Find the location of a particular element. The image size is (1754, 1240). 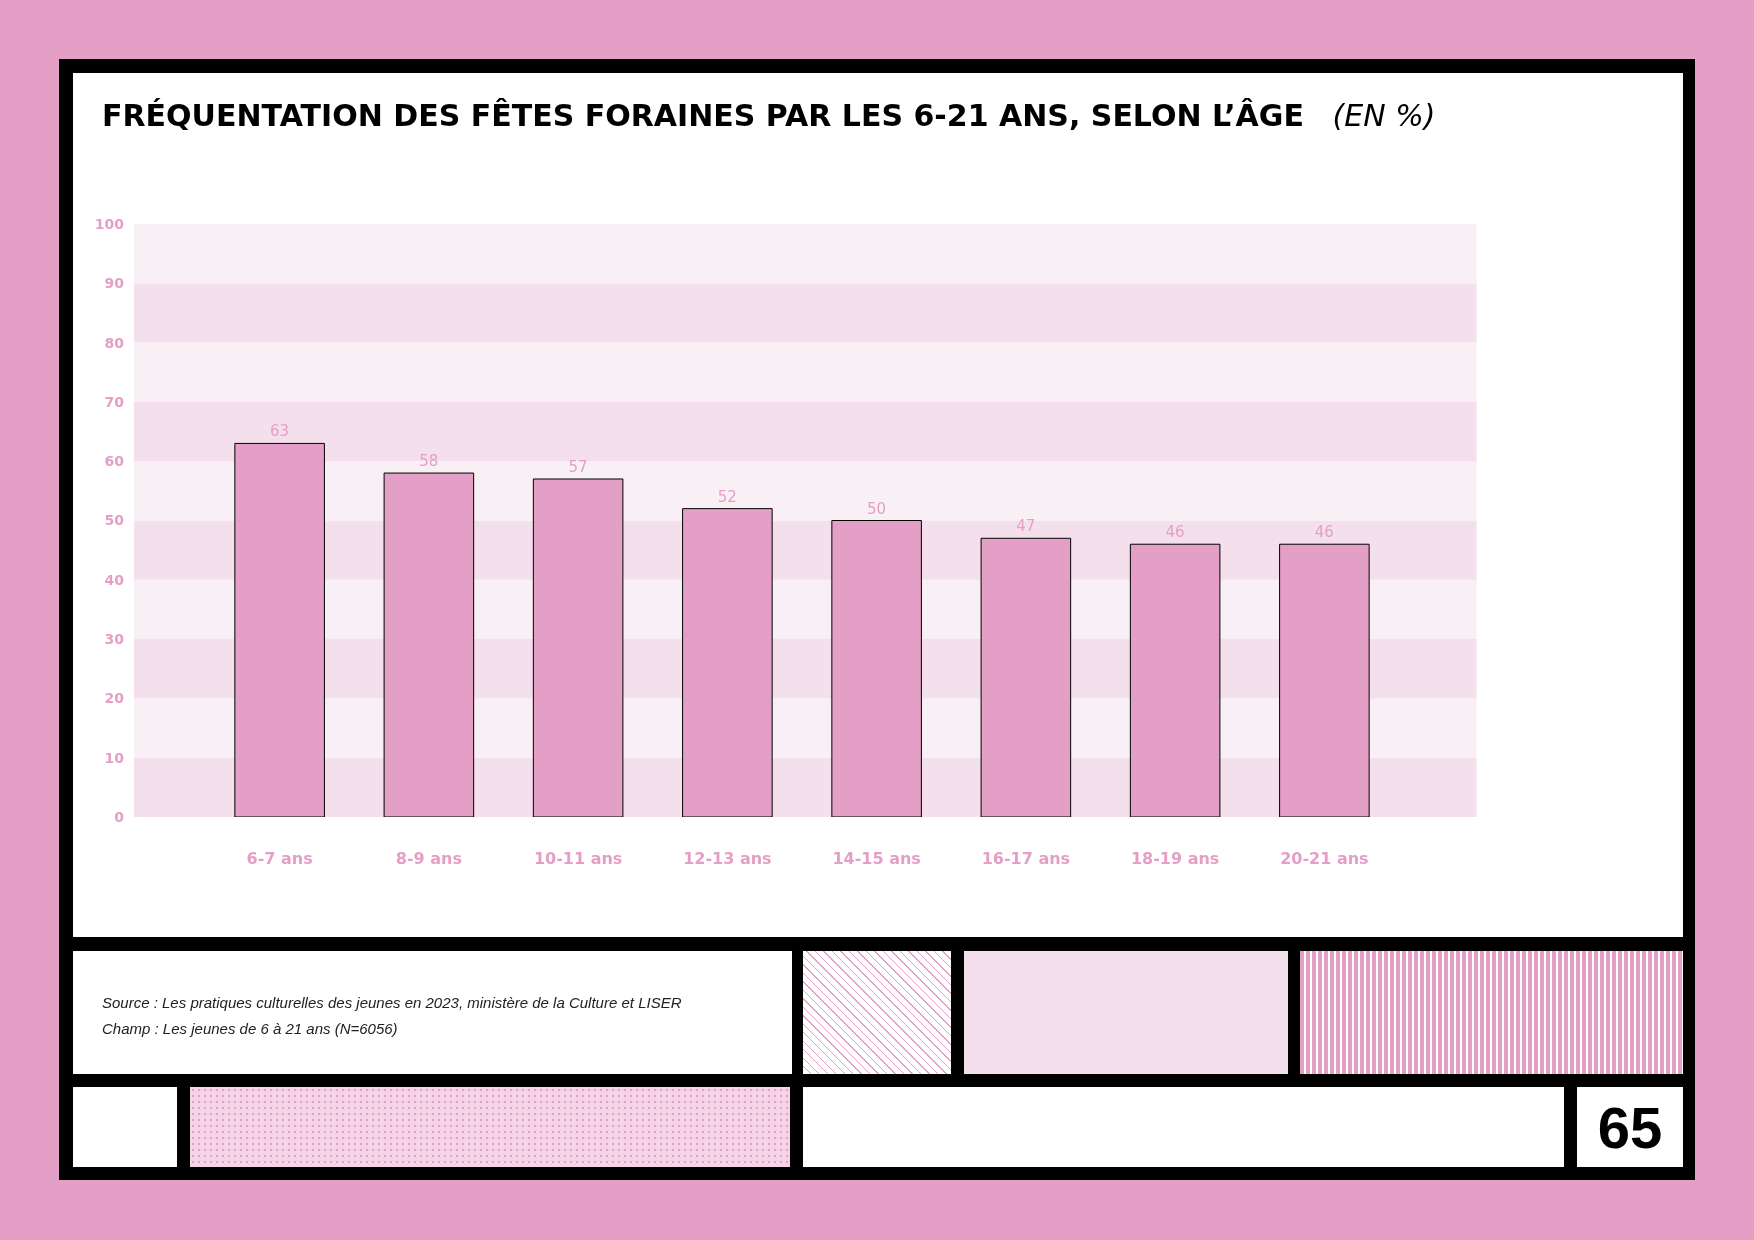

y-tick-label: 0 is located at coordinates (119, 816).